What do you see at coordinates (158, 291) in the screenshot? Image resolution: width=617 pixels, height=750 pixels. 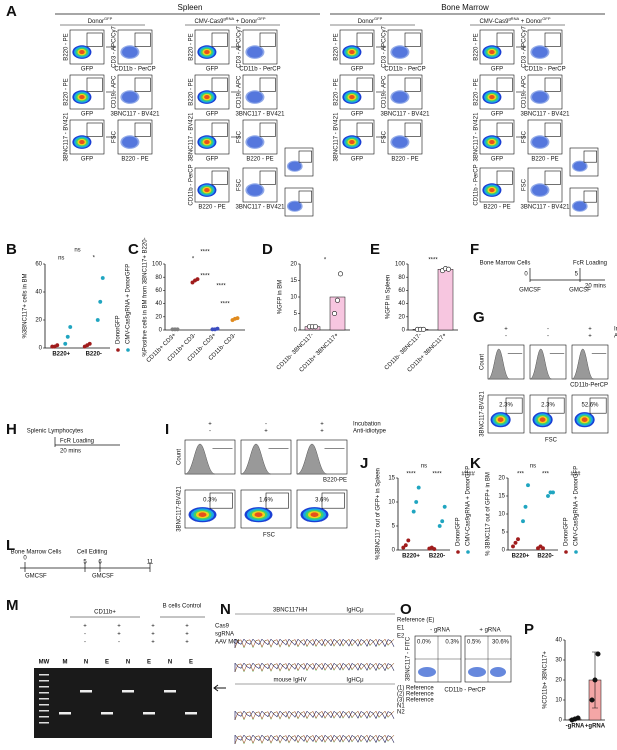 I see `y-tick-label: 60` at bounding box center [158, 291].